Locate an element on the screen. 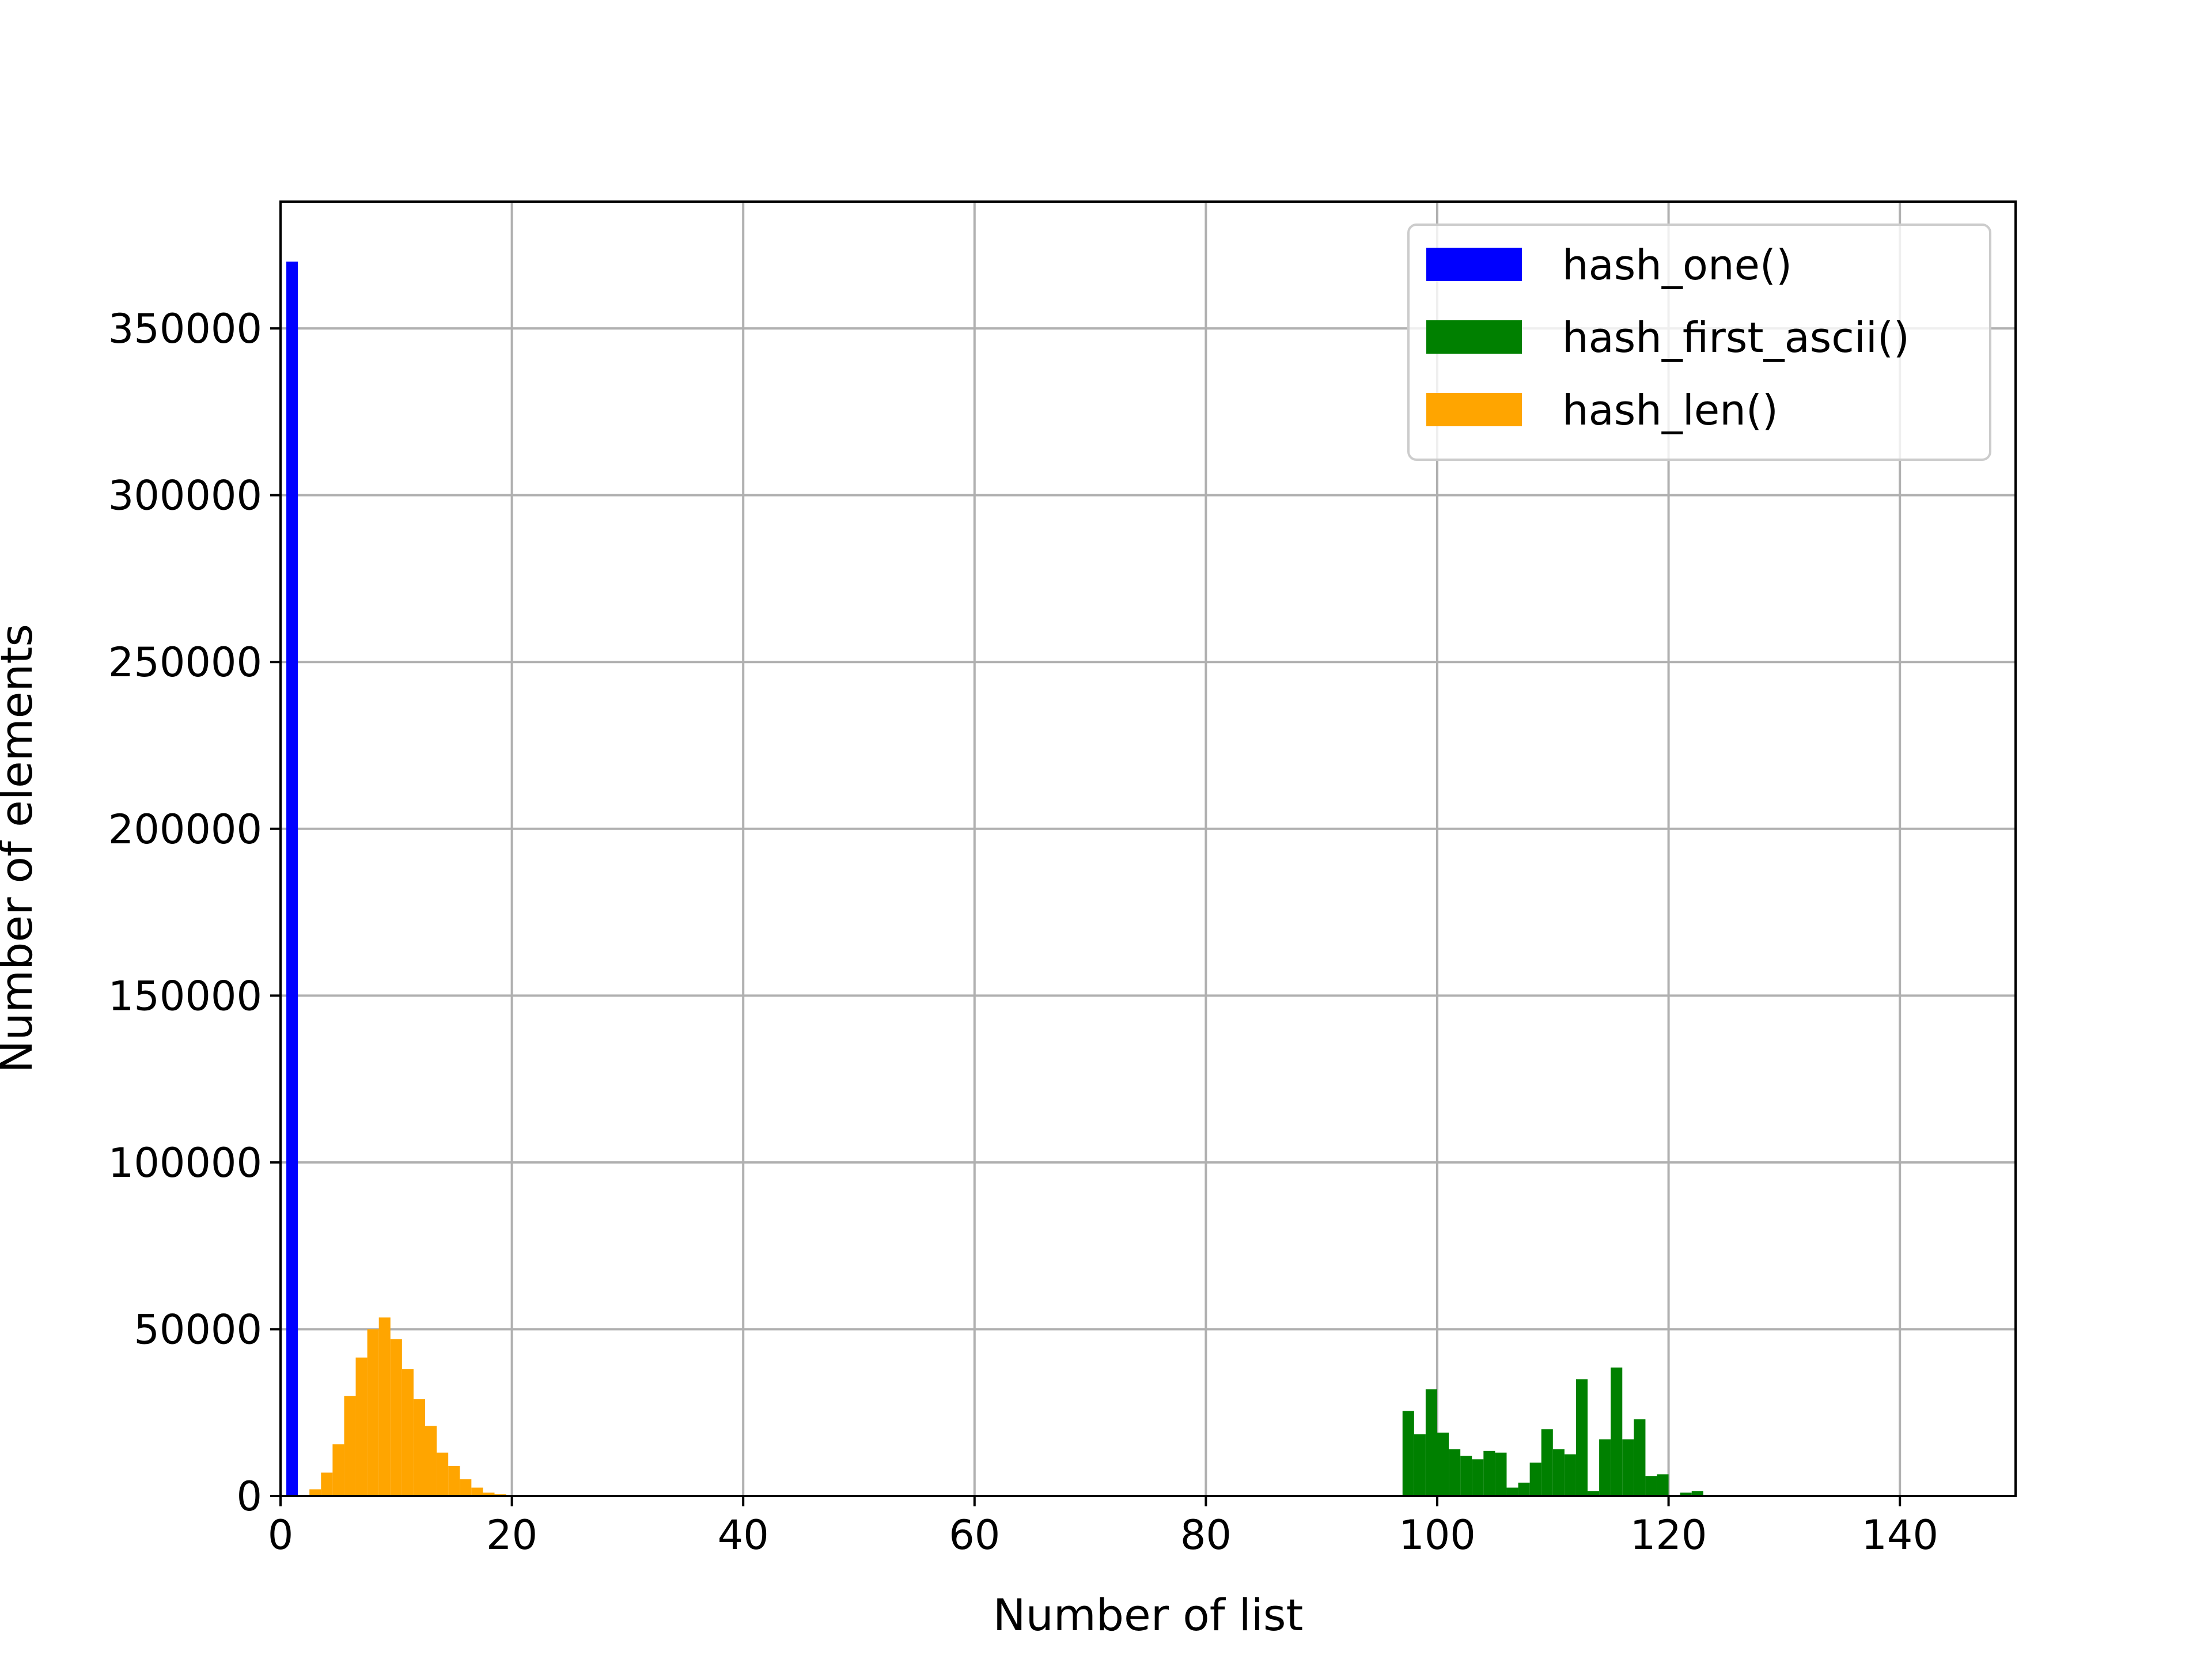 The image size is (2212, 1659). y-axis-label: Number of elements is located at coordinates (21, 848).